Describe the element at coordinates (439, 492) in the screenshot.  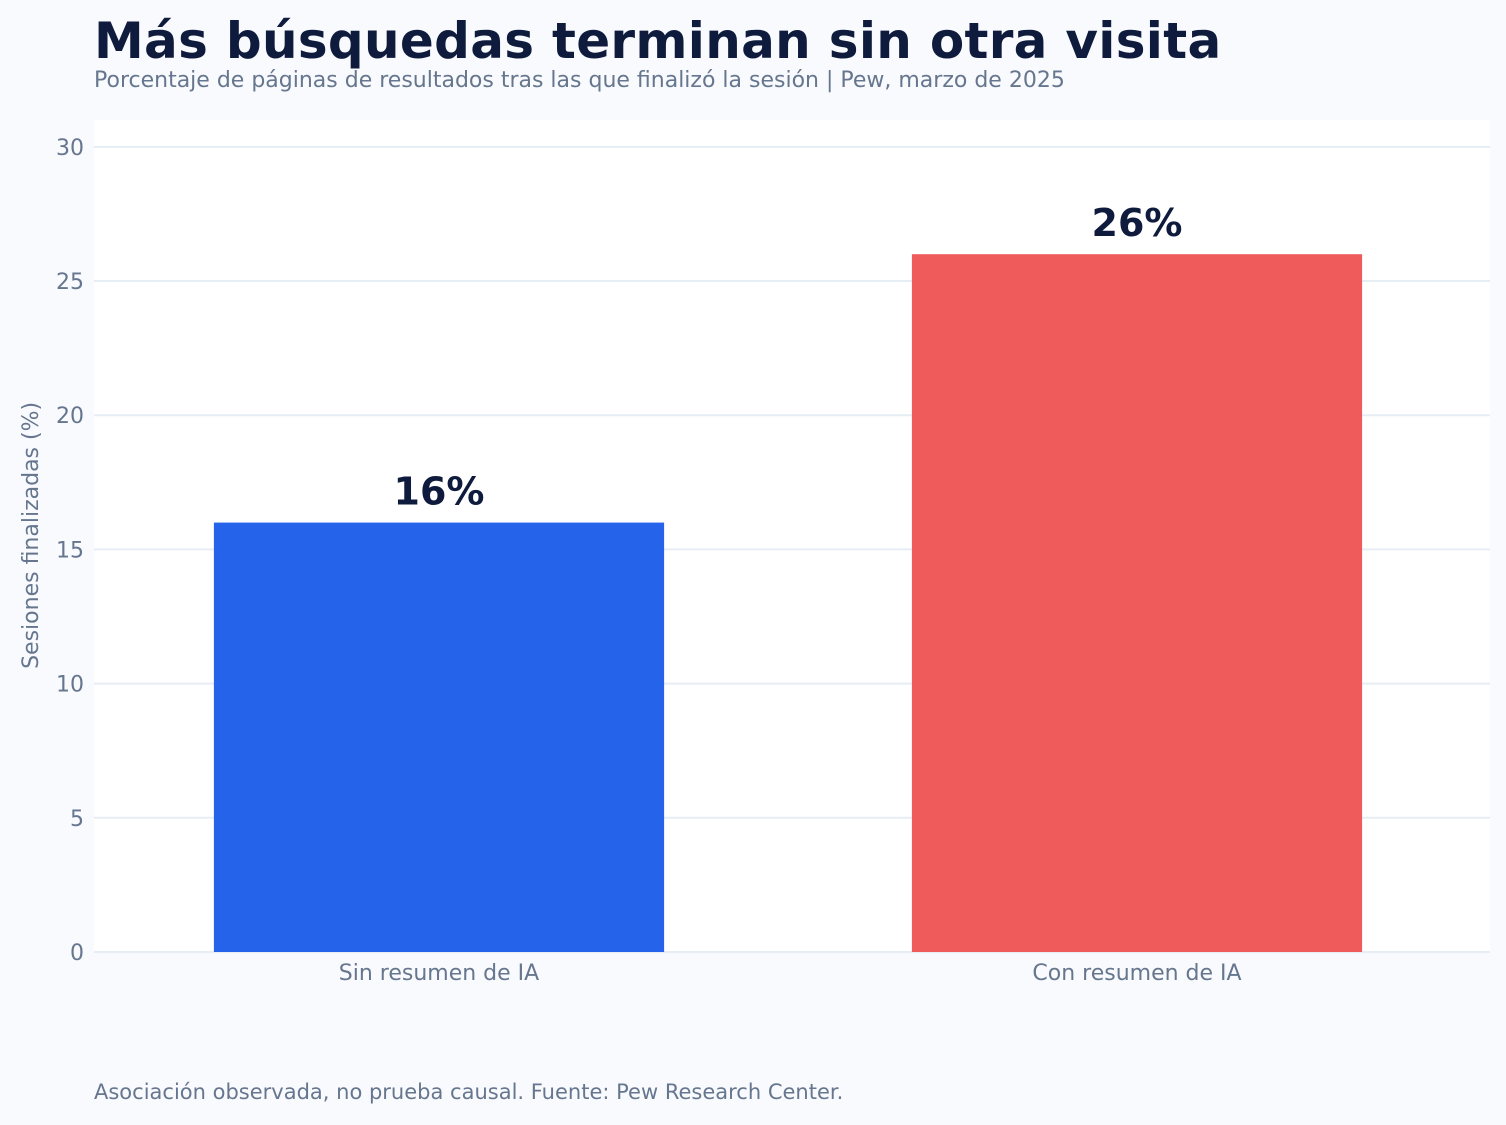
I see `data-label: 16%` at that location.